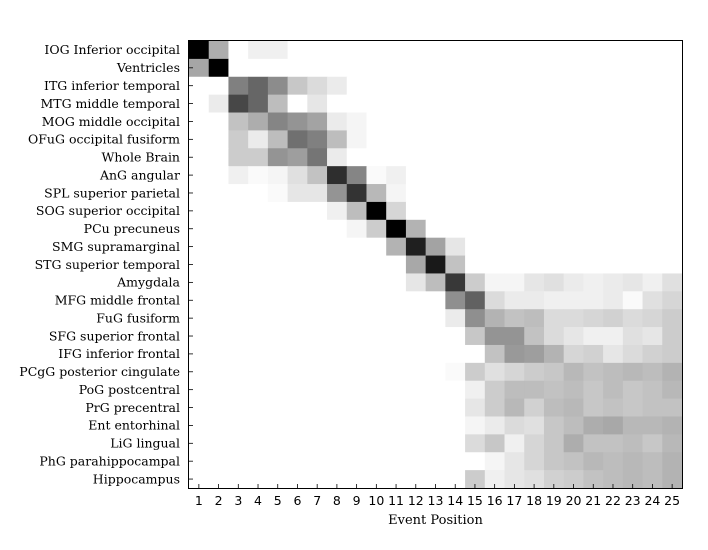  Describe the element at coordinates (258, 500) in the screenshot. I see `x-tick-label: 4` at that location.